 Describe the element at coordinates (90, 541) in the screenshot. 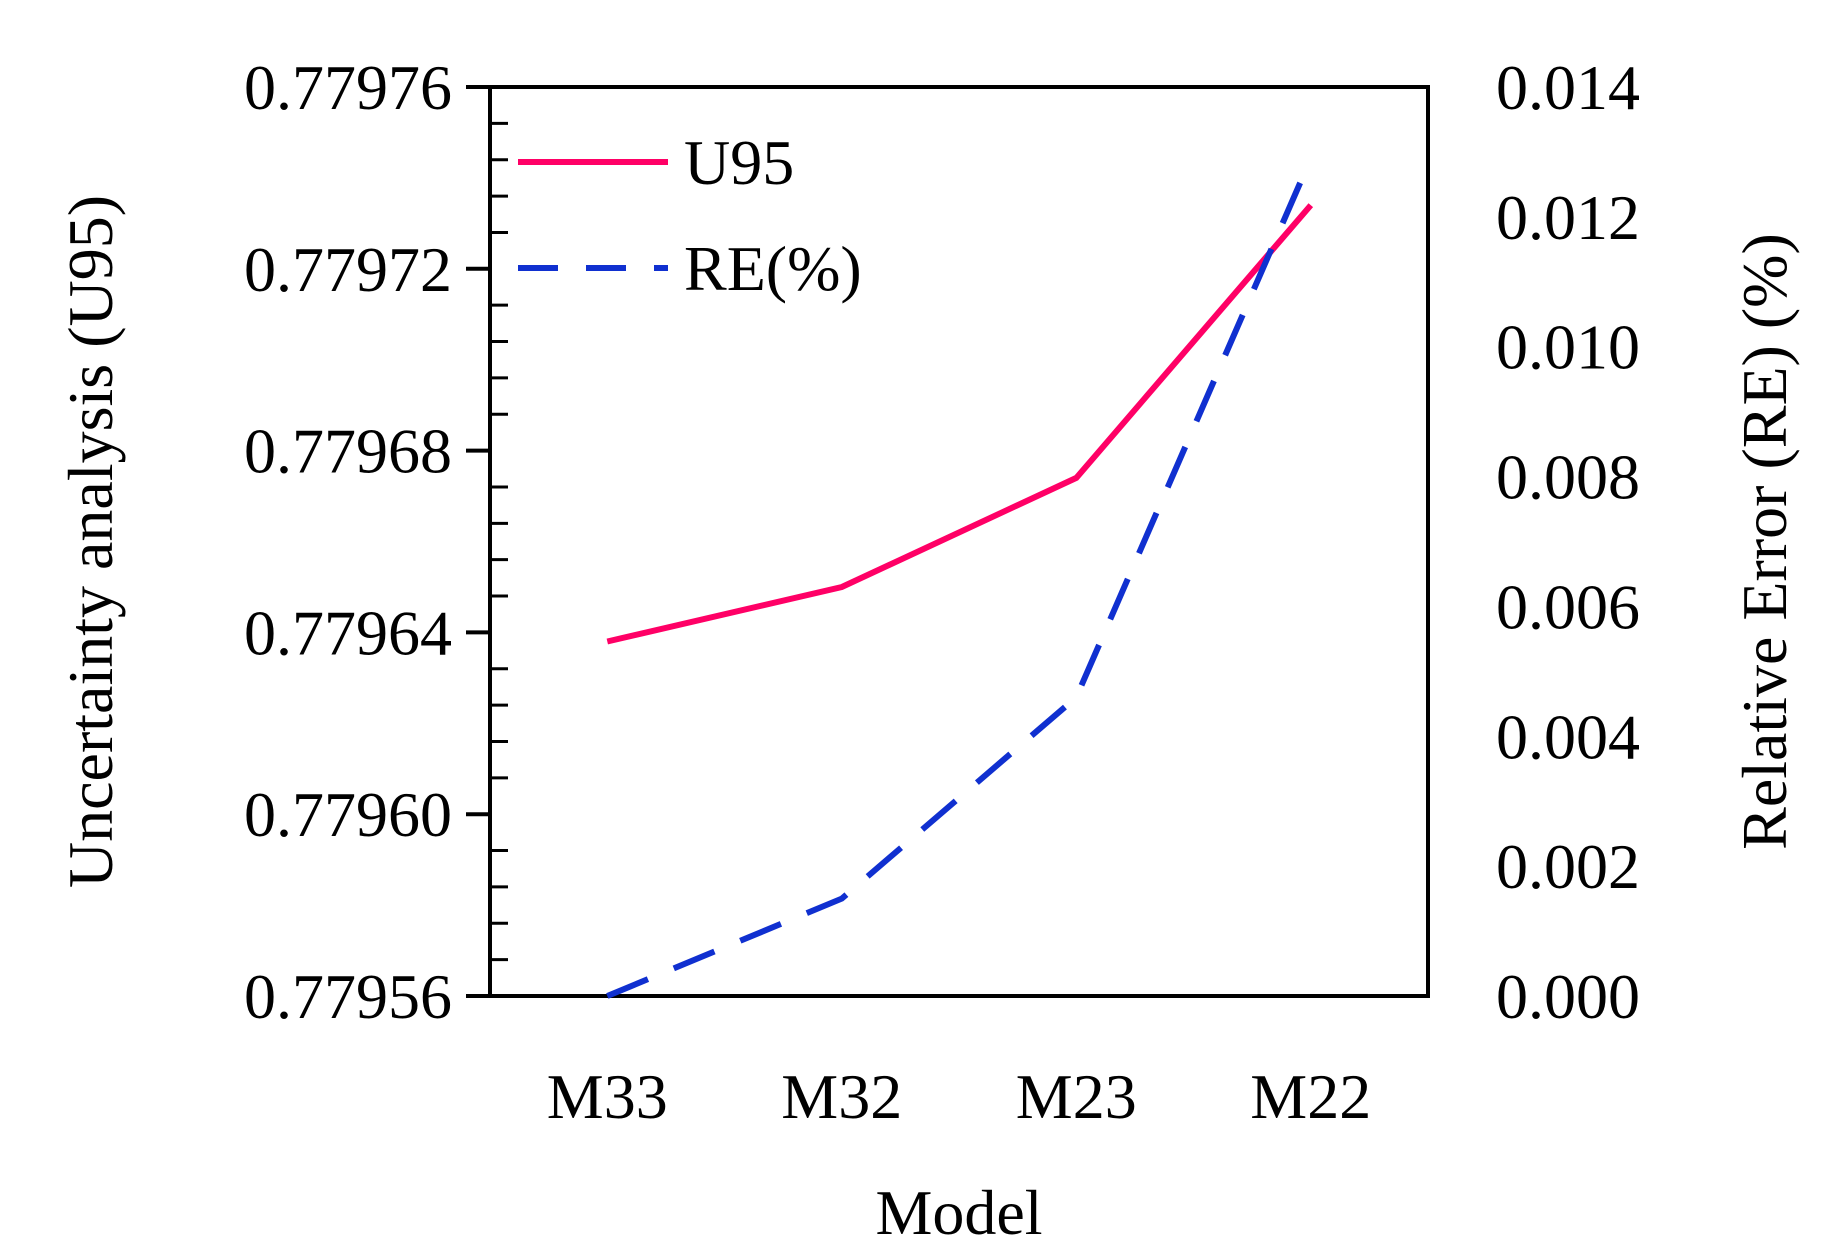

I see `left-axis-title: Uncertainty analysis (U95)` at that location.